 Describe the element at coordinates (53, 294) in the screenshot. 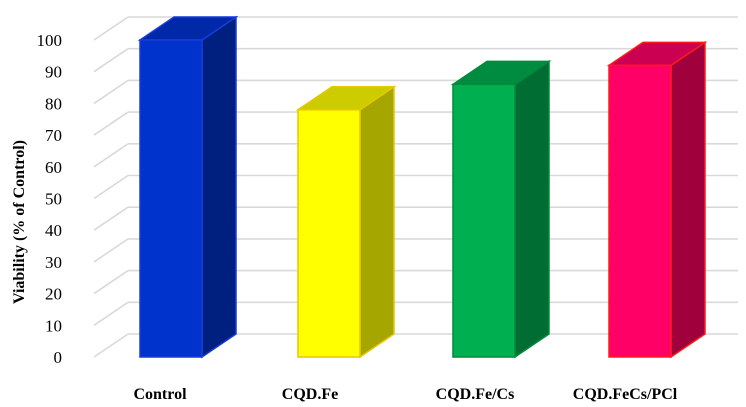

I see `y-tick-label: 20` at that location.